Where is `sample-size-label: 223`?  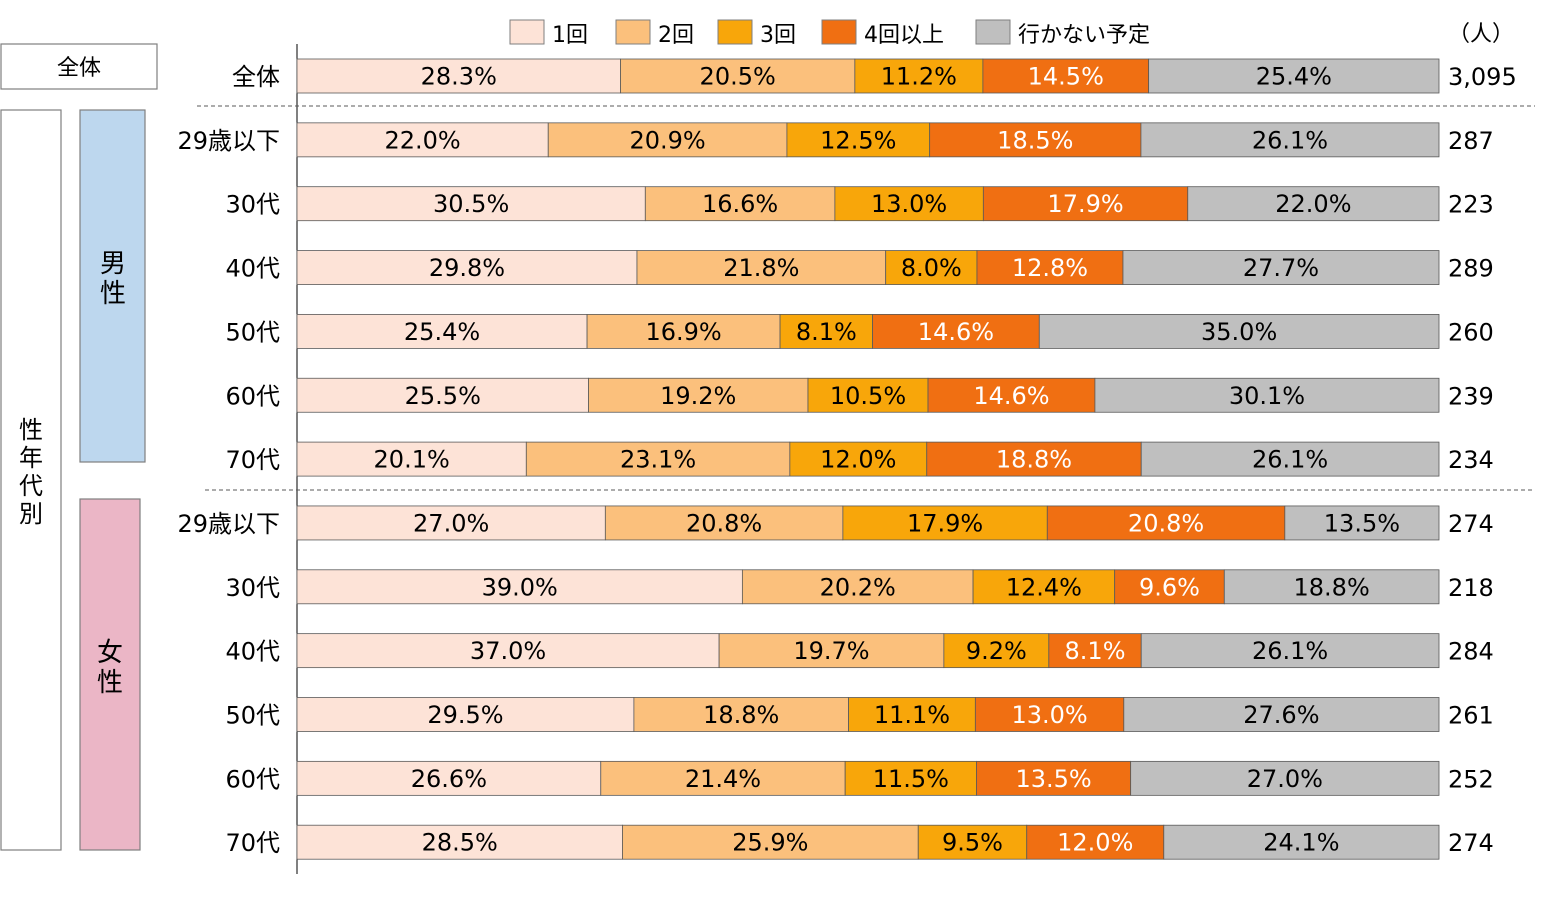
sample-size-label: 223 is located at coordinates (1471, 205).